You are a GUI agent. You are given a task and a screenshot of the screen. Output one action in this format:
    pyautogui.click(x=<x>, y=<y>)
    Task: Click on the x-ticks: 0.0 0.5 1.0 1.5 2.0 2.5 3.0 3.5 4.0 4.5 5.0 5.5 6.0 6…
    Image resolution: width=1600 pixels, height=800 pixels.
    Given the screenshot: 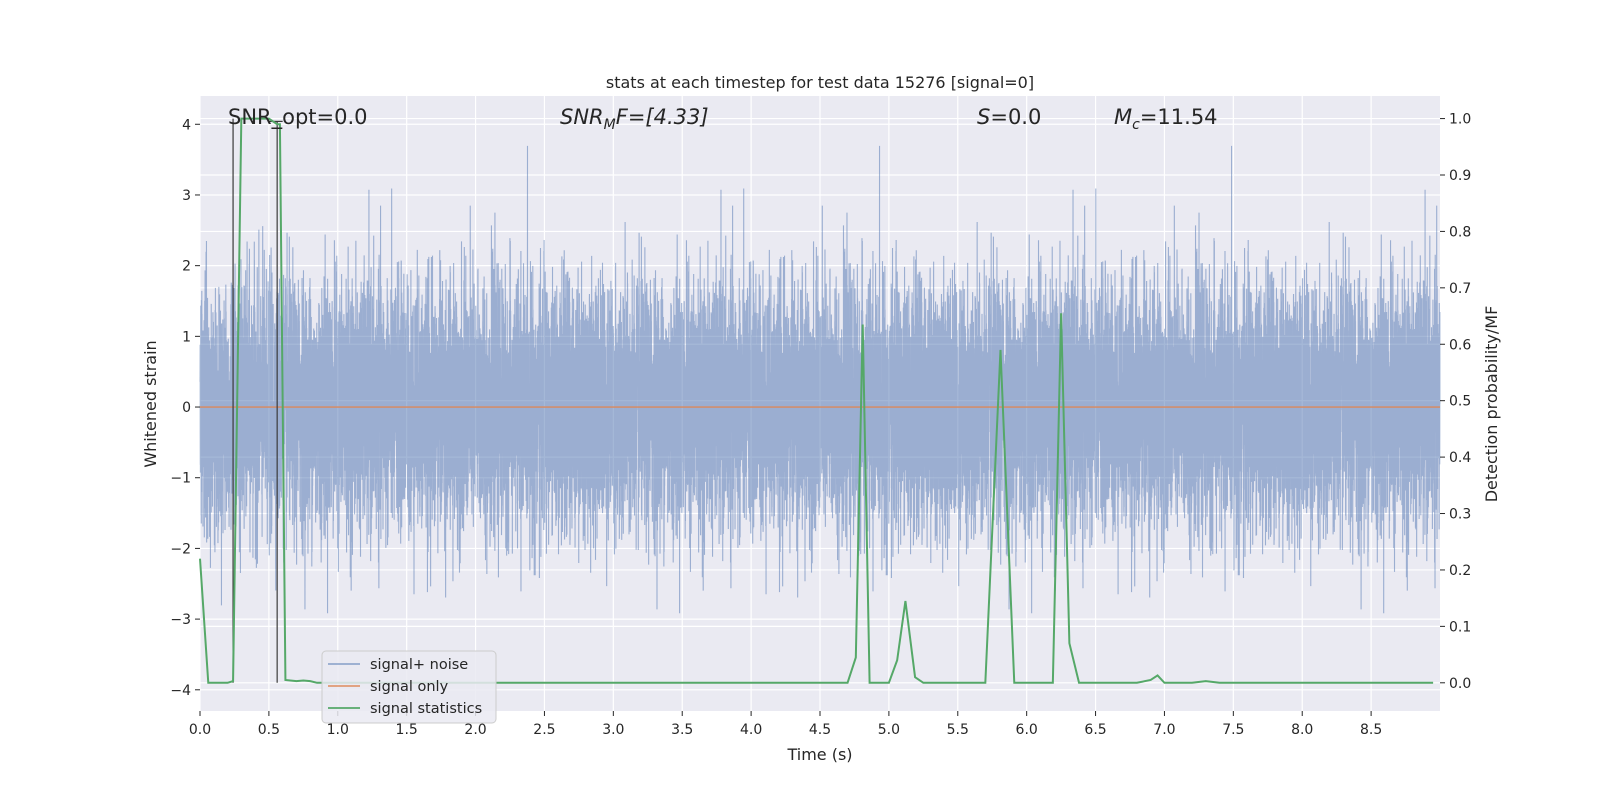 What is the action you would take?
    pyautogui.click(x=785, y=724)
    